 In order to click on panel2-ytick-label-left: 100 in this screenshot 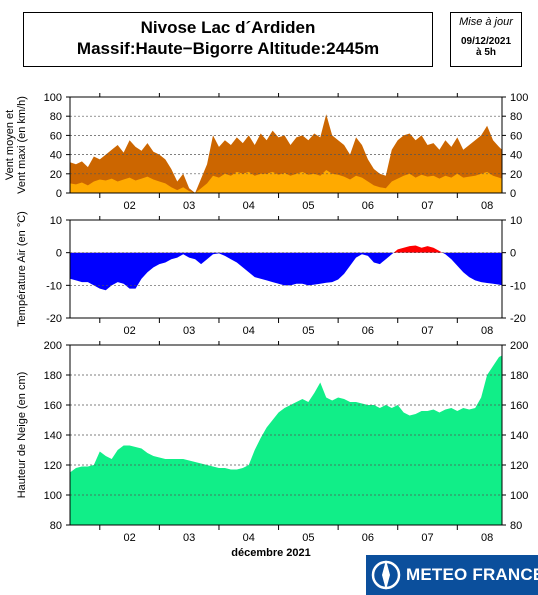, I will do `click(53, 496)`.